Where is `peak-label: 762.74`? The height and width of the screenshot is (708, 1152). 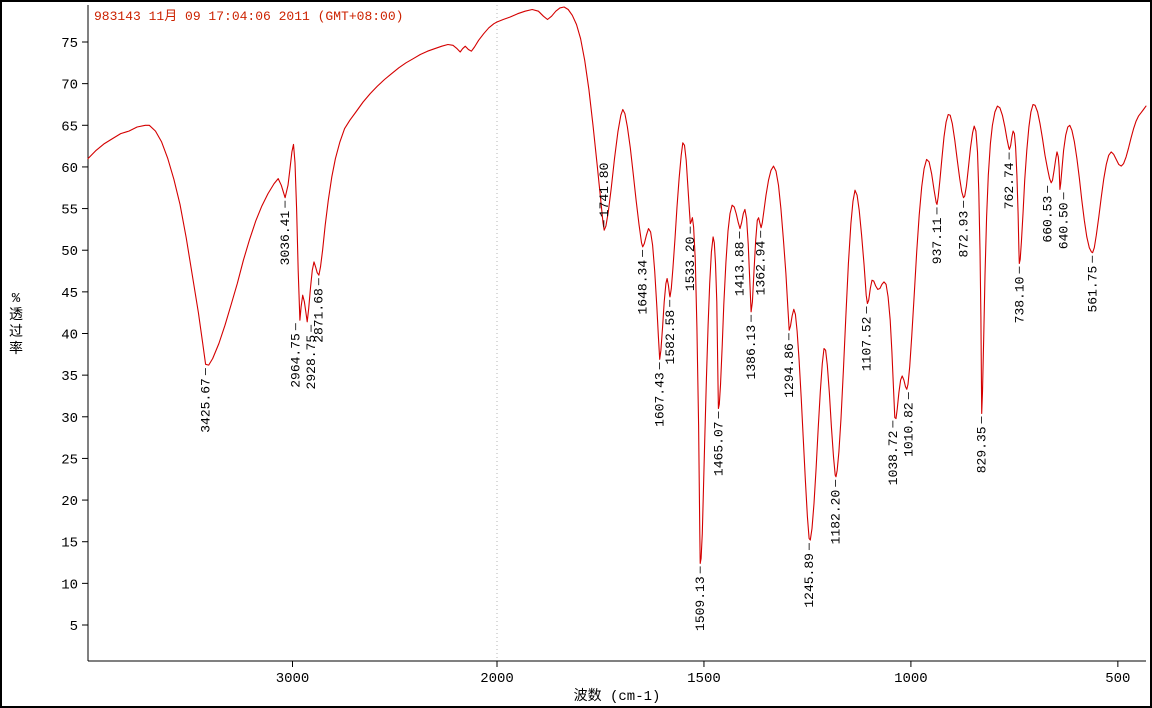
peak-label: 762.74 is located at coordinates (1009, 185).